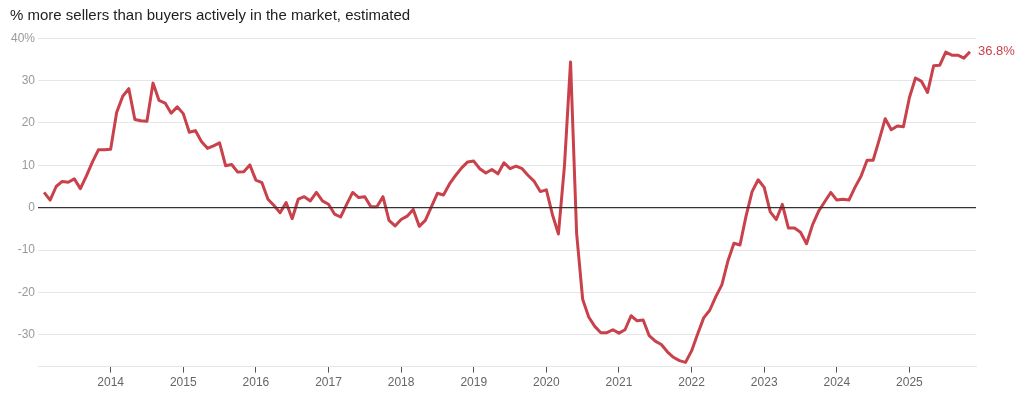  I want to click on y-tick-label: 10, so click(28, 164).